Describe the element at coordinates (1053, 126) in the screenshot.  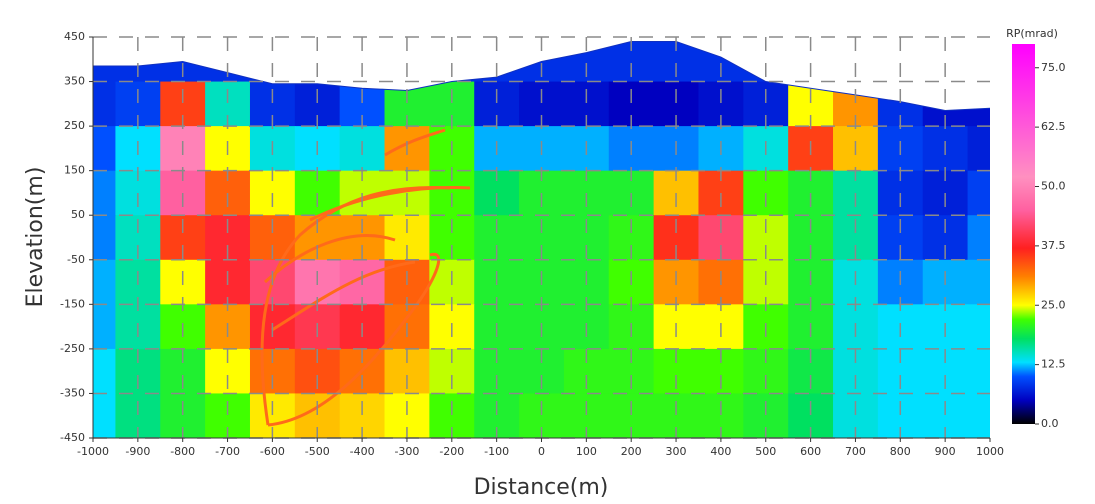
I see `colorbar-tick-label: 62.5` at that location.